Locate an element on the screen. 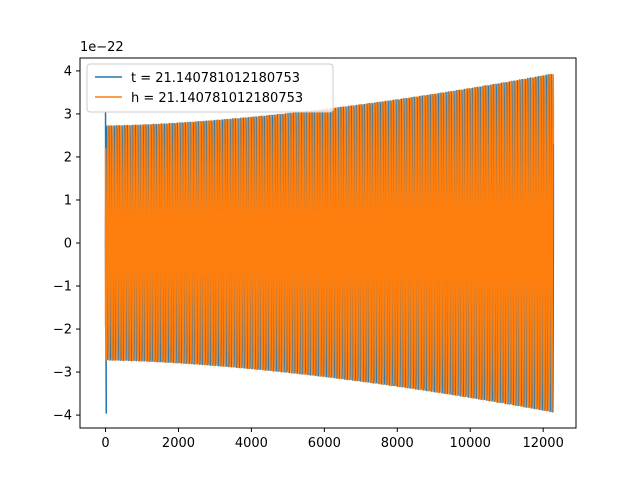  x-axis: 0 2000 4000 6000 8000 10000 12000 is located at coordinates (332, 439).